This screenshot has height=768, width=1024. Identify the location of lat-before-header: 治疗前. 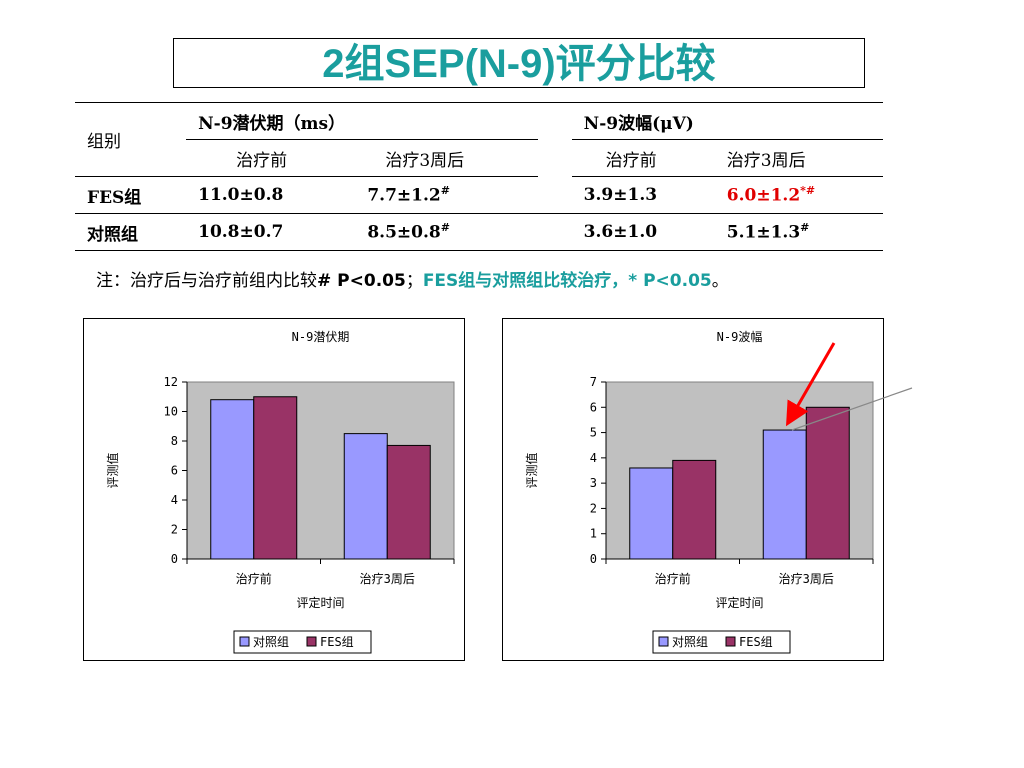
(271, 158).